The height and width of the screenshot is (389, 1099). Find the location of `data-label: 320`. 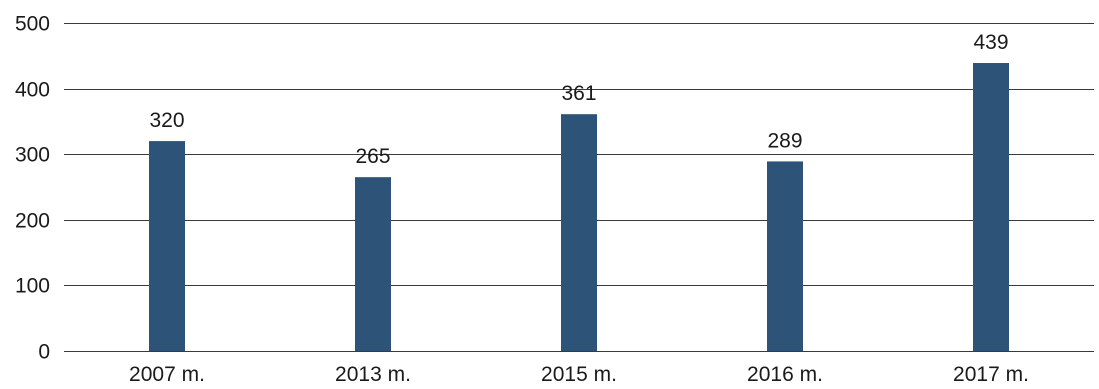

data-label: 320 is located at coordinates (166, 120).